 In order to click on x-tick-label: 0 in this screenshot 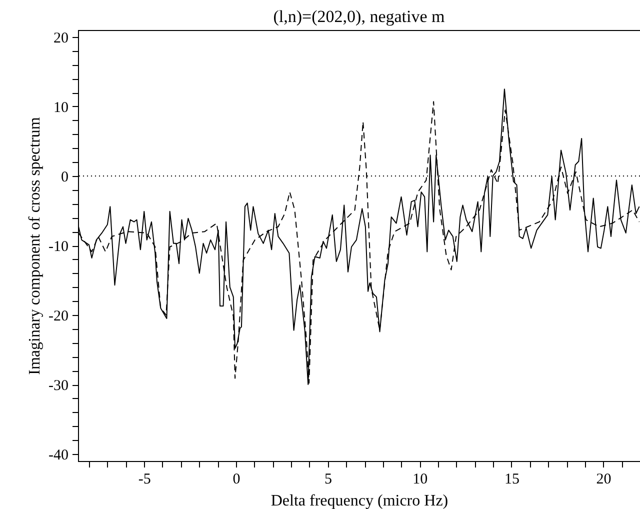, I will do `click(236, 480)`.